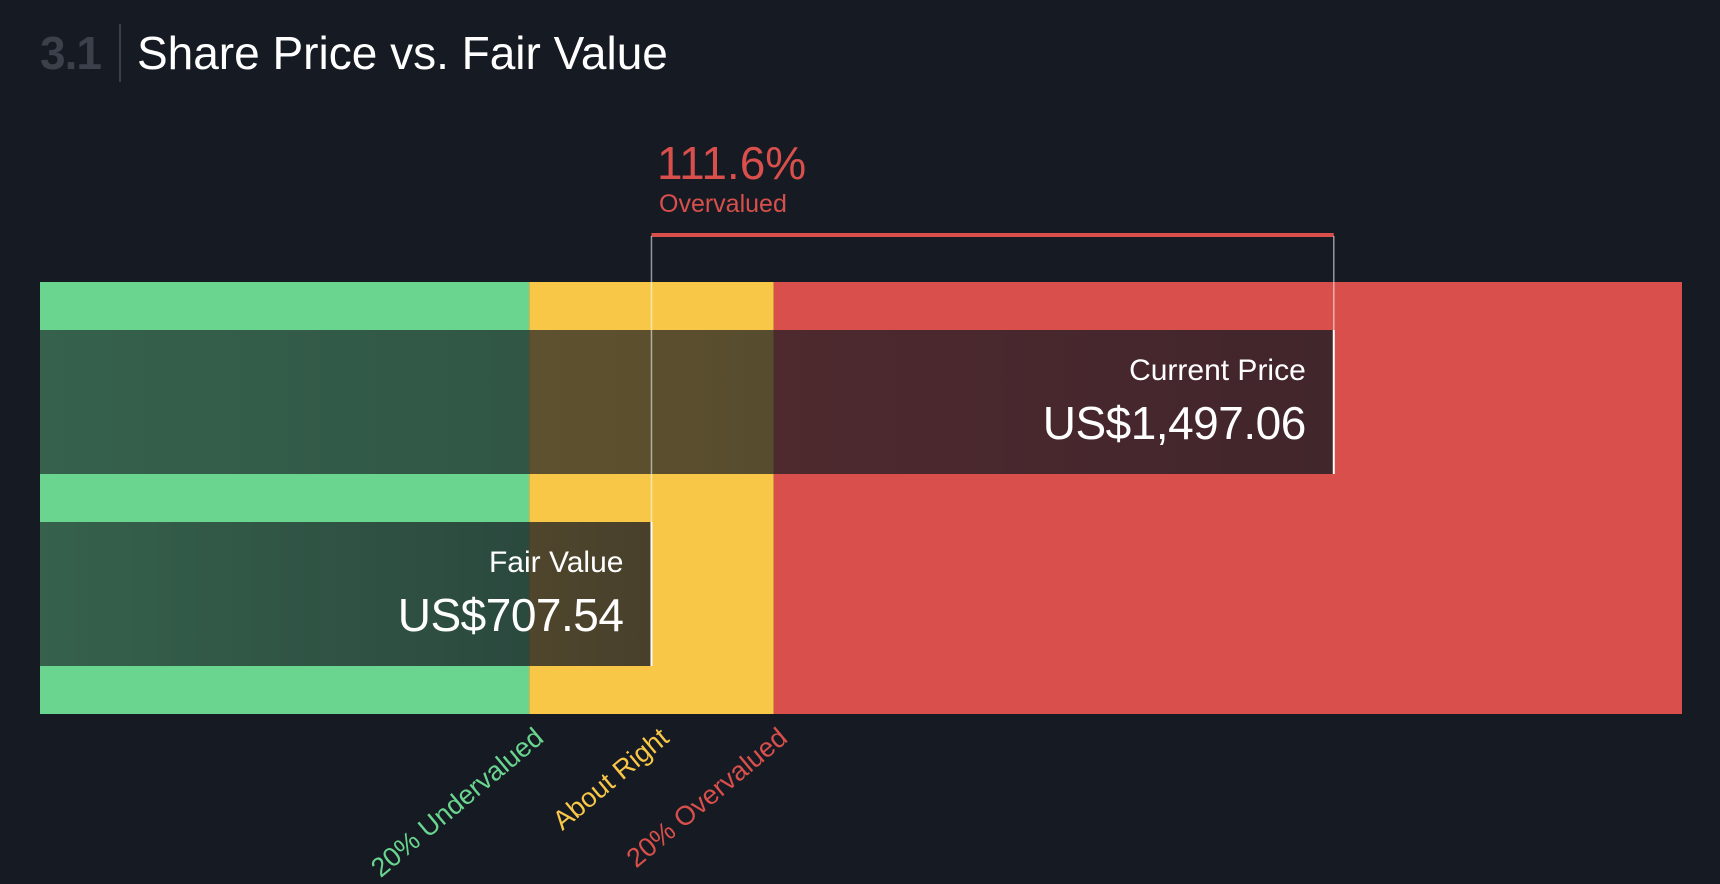 The image size is (1720, 884). Describe the element at coordinates (119, 53) in the screenshot. I see `header-divider` at that location.